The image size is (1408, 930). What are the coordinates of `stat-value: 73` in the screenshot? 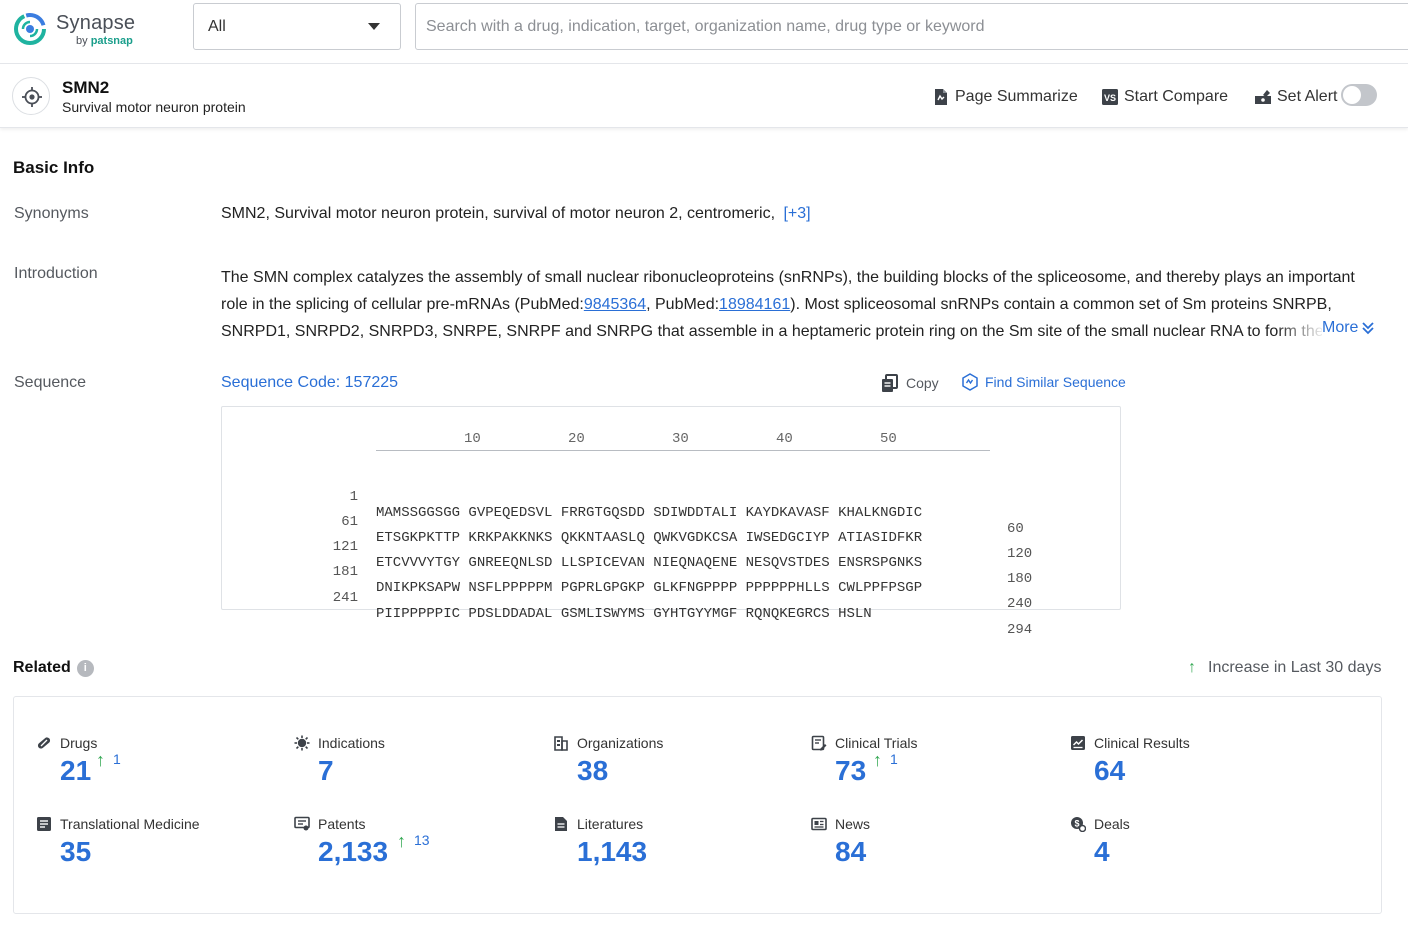 It's located at (850, 771).